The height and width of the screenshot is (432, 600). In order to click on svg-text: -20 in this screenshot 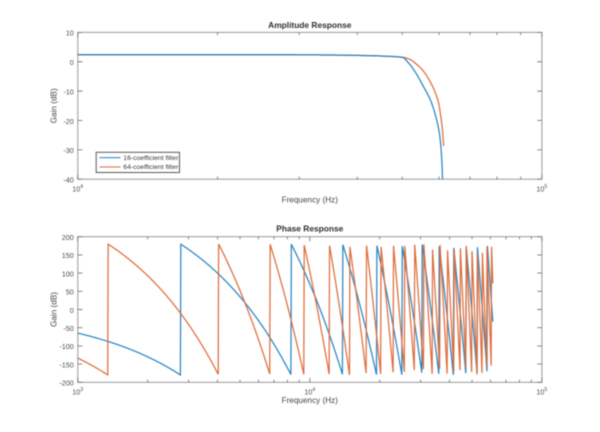, I will do `click(68, 121)`.